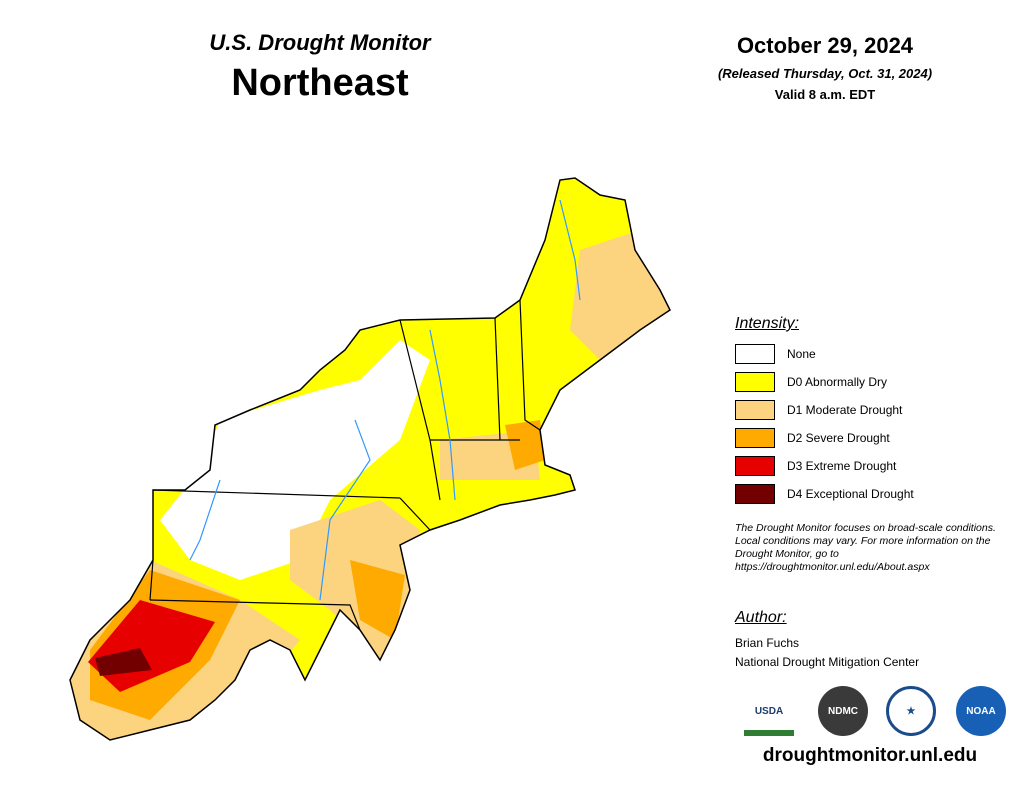 The image size is (1024, 791). Describe the element at coordinates (123, 662) in the screenshot. I see `d4-area` at that location.